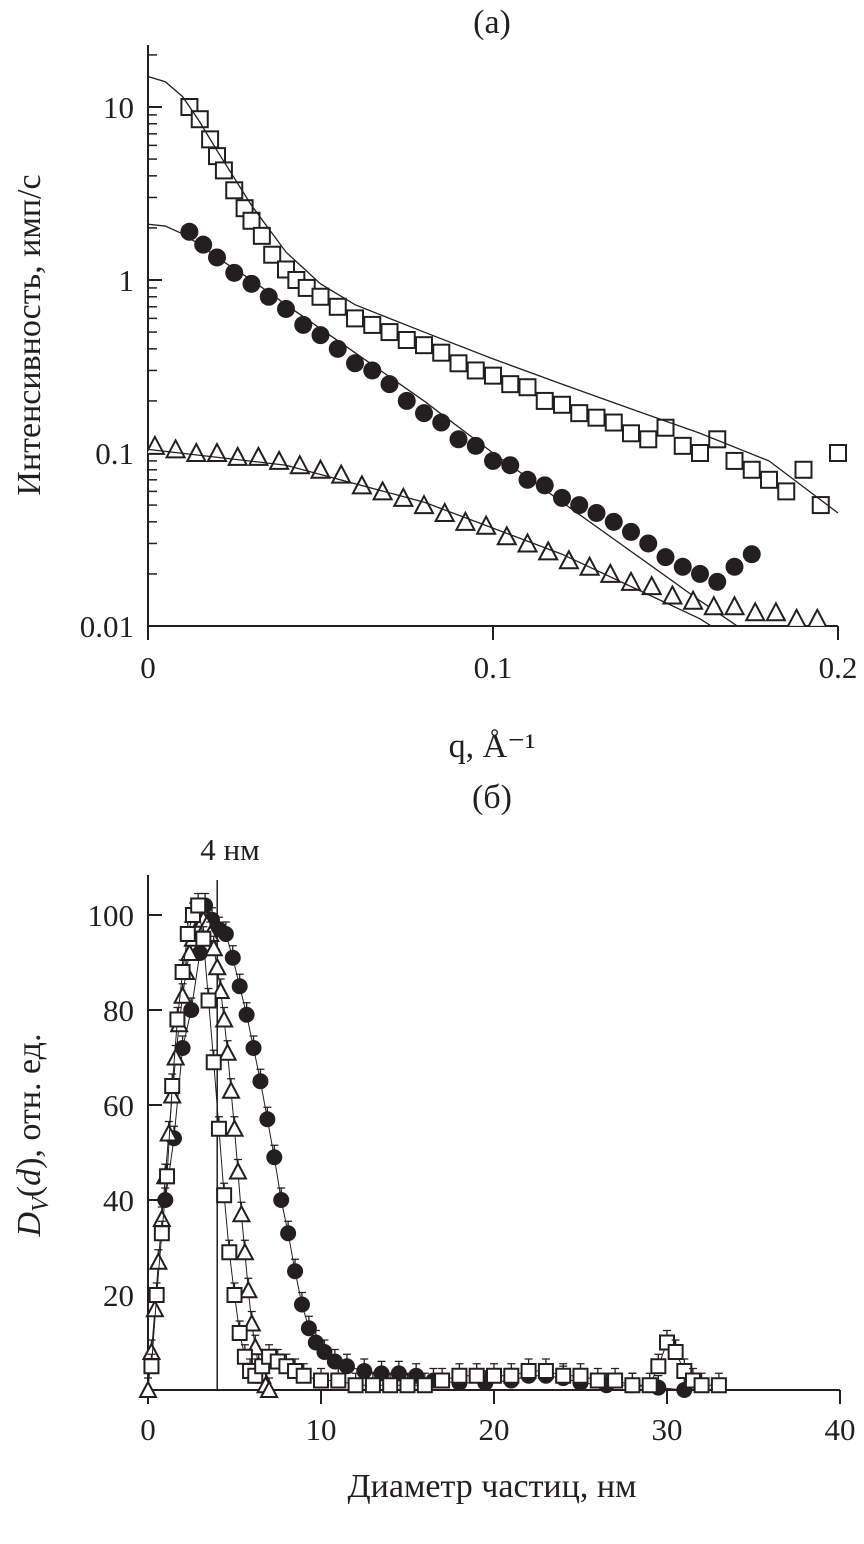 The width and height of the screenshot is (864, 1544). Describe the element at coordinates (492, 797) in the screenshot. I see `panel-b-label: (б)` at that location.